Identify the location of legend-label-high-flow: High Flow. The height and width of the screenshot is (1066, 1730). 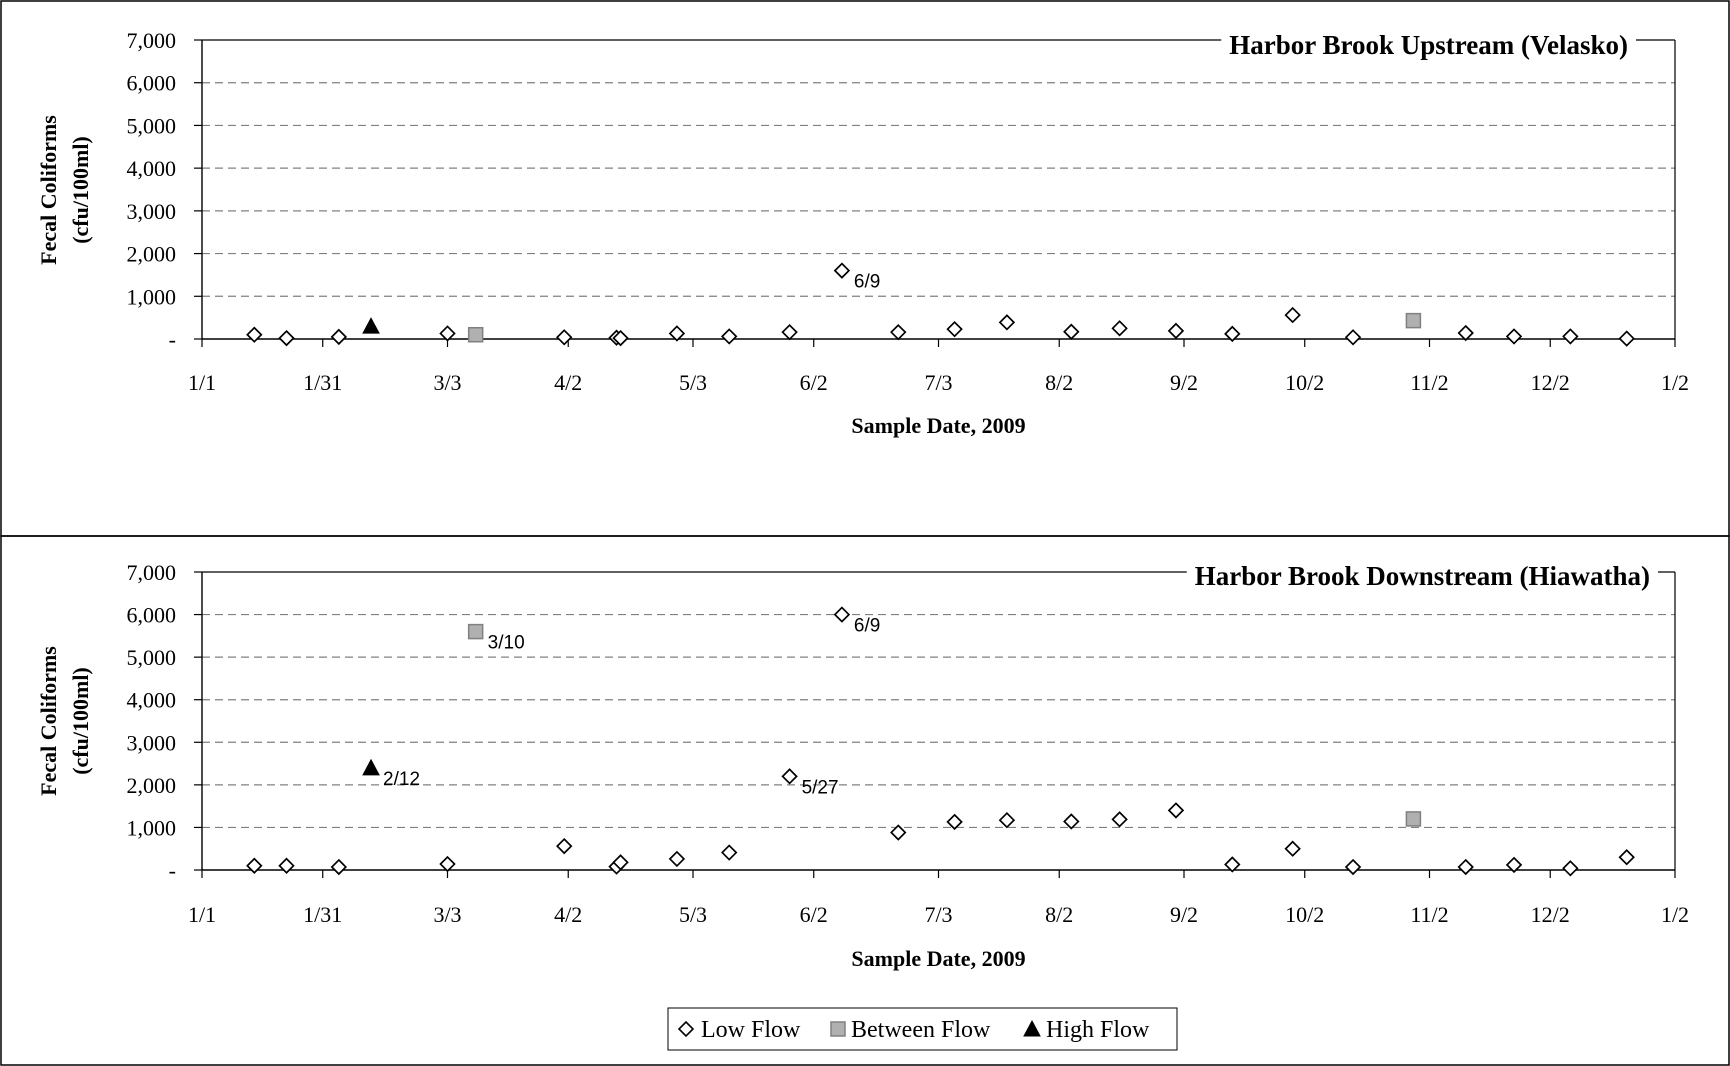
(1098, 1030).